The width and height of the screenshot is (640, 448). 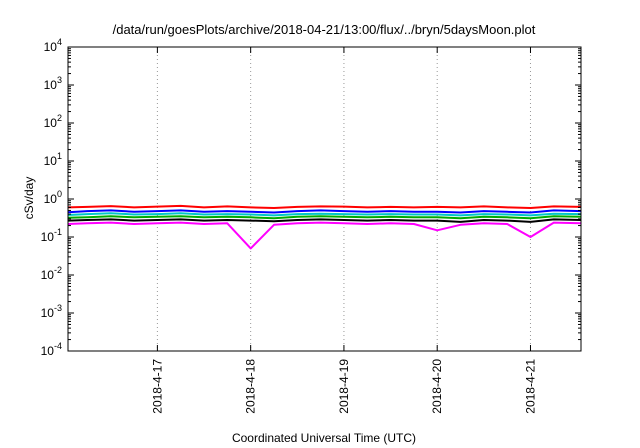 I want to click on y-tick-label: 10⁻², so click(x=51, y=273).